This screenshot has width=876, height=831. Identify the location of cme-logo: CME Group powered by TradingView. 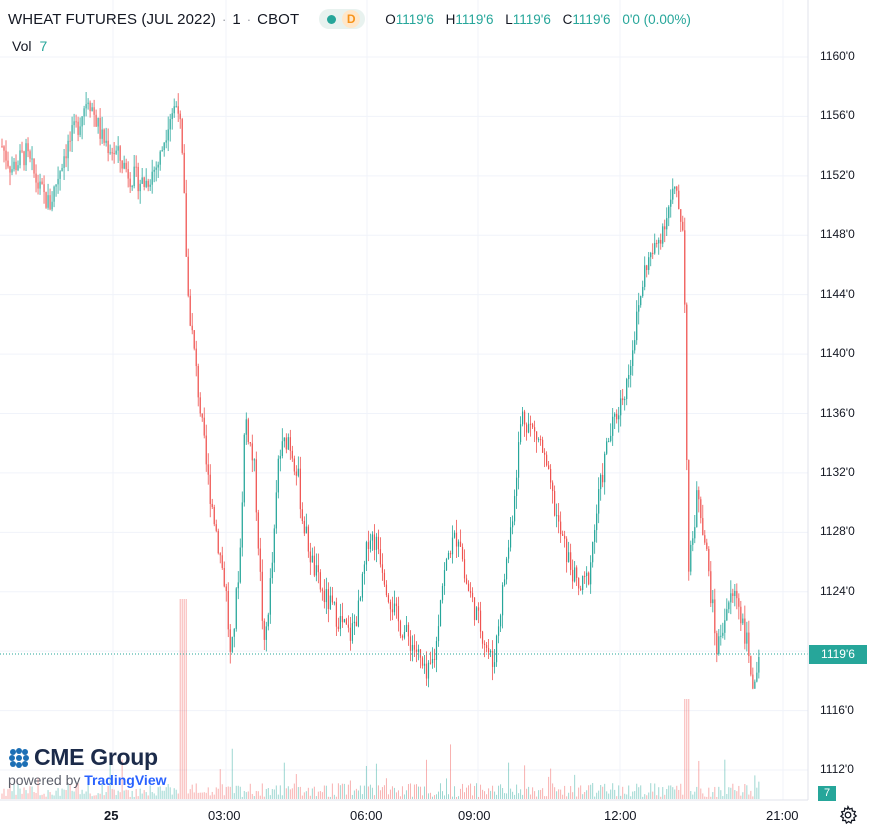
(87, 766).